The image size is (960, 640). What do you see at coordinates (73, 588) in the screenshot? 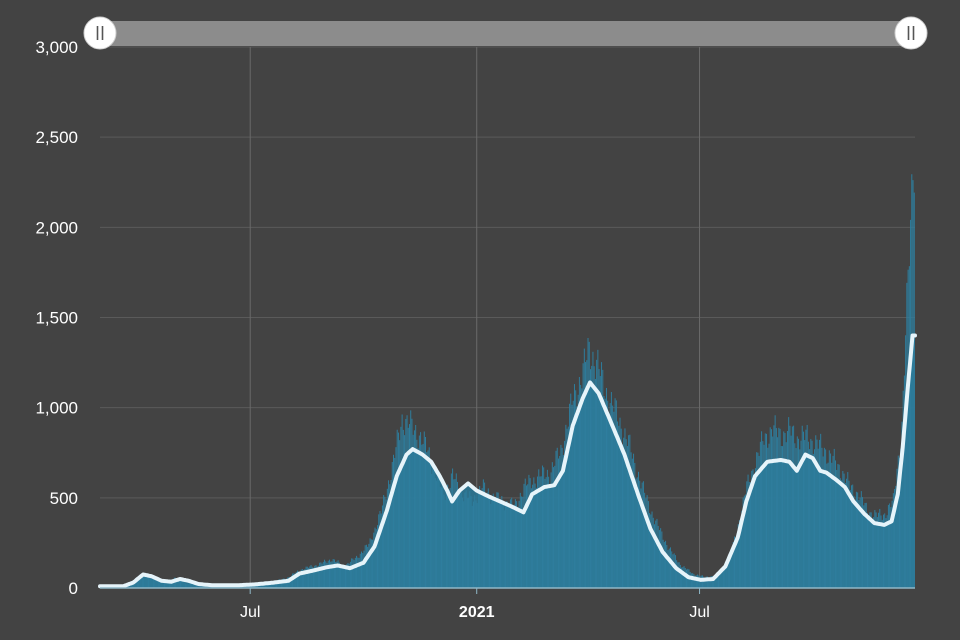
I see `y-tick-label: 0` at bounding box center [73, 588].